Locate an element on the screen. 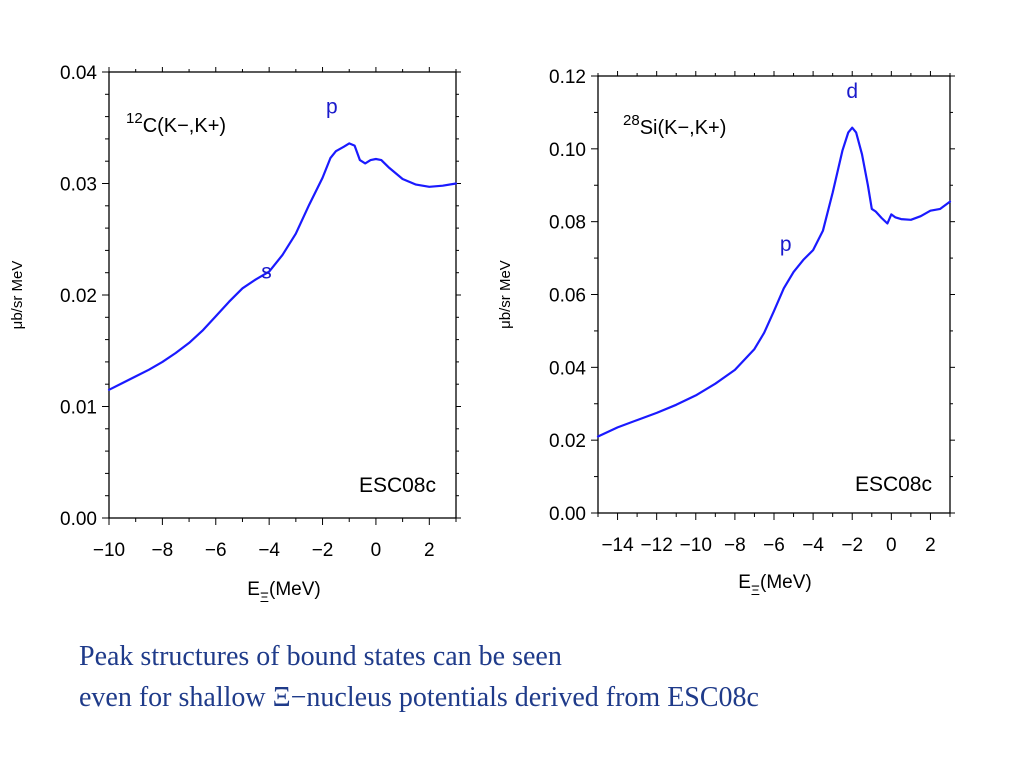  peak-label: d is located at coordinates (852, 91).